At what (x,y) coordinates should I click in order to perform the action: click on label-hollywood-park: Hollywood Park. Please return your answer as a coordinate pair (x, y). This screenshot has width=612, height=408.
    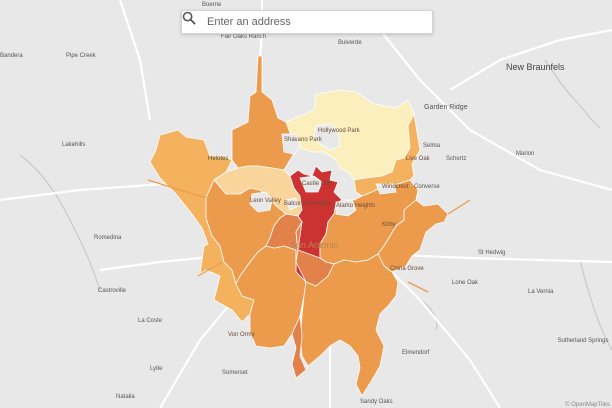
    Looking at the image, I should click on (339, 131).